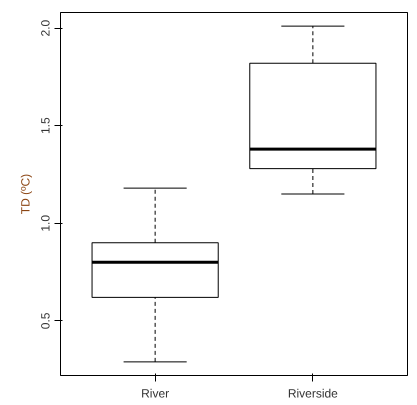 This screenshot has height=405, width=417. I want to click on y-tick-label: 0.5, so click(45, 321).